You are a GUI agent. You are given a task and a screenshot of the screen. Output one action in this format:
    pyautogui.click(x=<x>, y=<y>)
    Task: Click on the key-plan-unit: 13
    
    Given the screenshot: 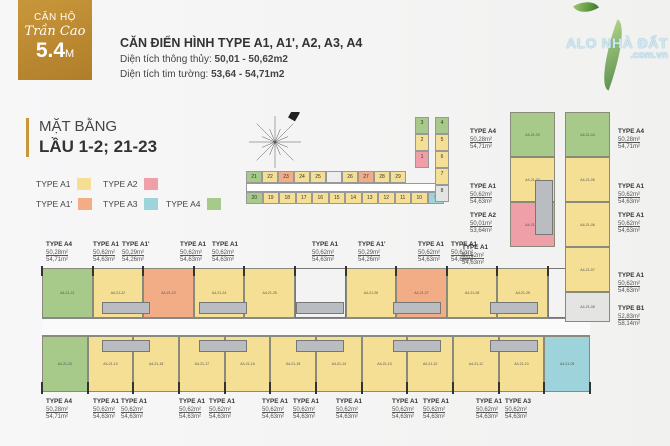 What is the action you would take?
    pyautogui.click(x=369, y=198)
    